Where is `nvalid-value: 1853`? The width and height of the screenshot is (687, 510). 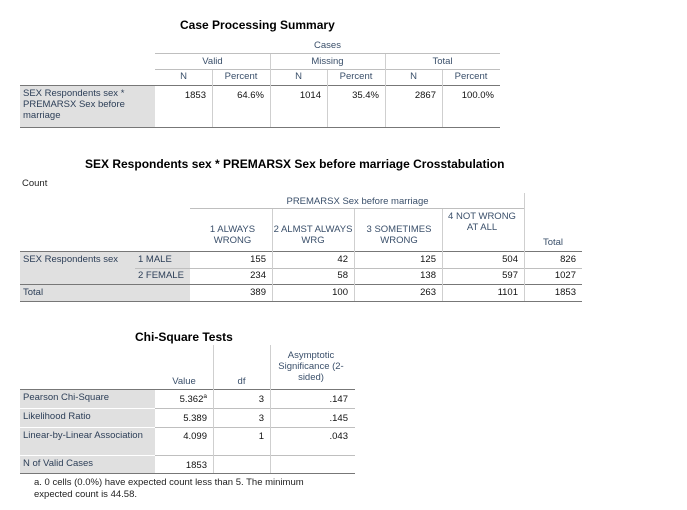
nvalid-value: 1853 is located at coordinates (196, 465).